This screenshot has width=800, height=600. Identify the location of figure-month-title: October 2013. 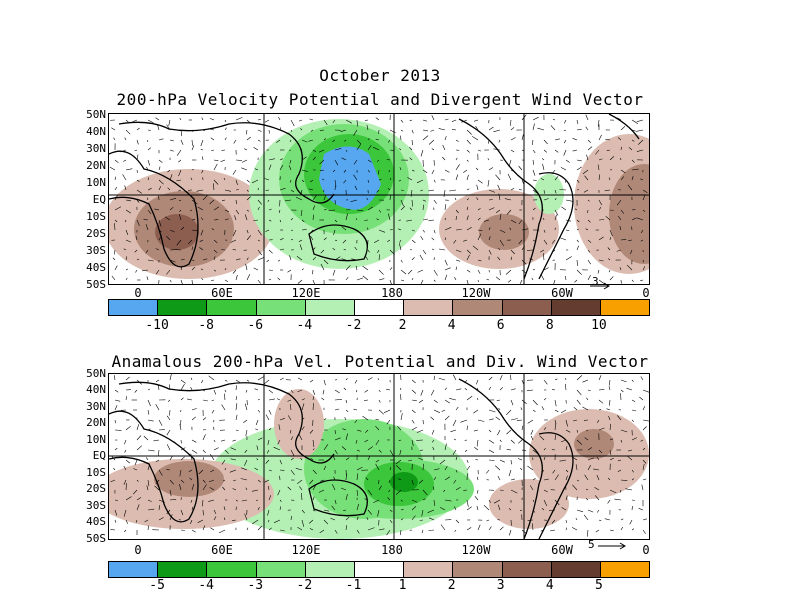
(380, 75).